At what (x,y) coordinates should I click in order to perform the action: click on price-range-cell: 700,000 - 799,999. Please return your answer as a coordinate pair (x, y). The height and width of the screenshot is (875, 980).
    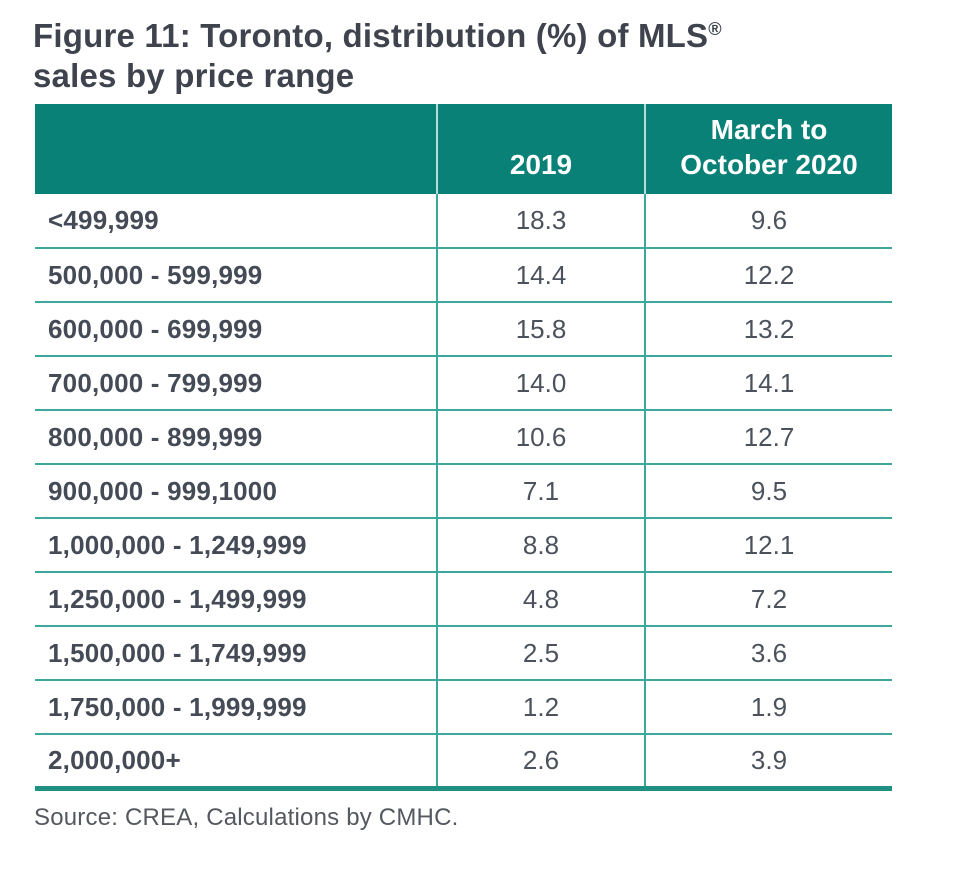
    Looking at the image, I should click on (236, 384).